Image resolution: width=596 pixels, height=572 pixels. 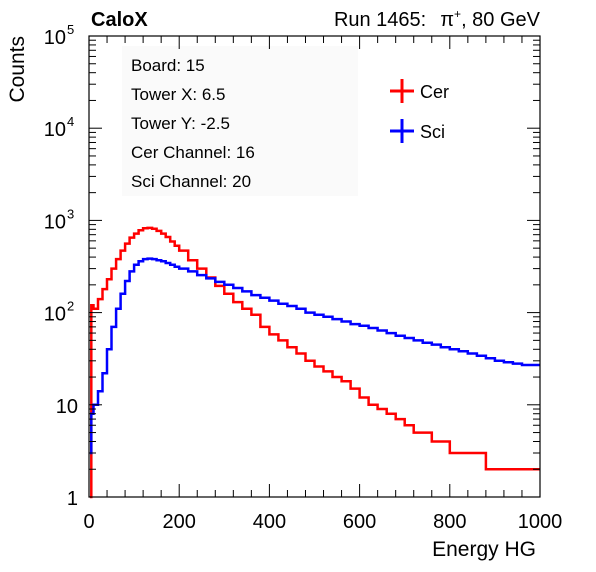 I want to click on info-line-sci-channel: Sci Channel: 20, so click(x=191, y=181).